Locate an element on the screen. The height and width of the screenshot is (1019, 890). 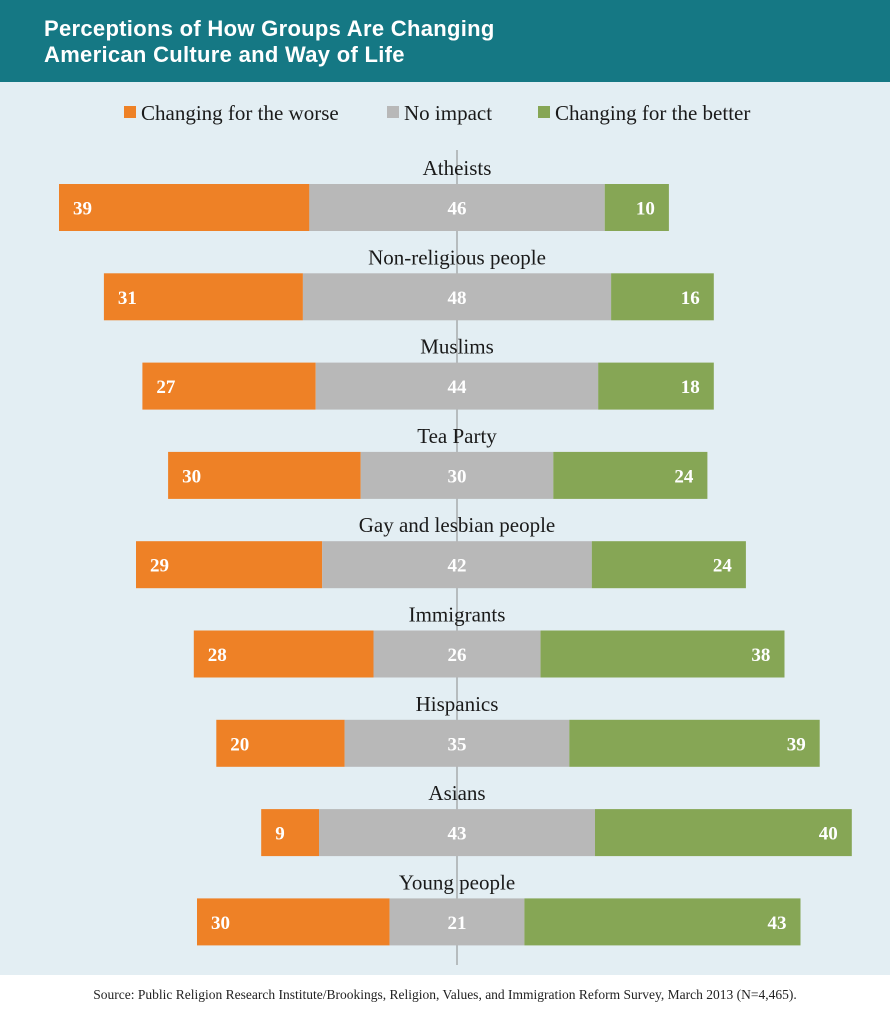
category-label-atheists: Atheists is located at coordinates (457, 168).